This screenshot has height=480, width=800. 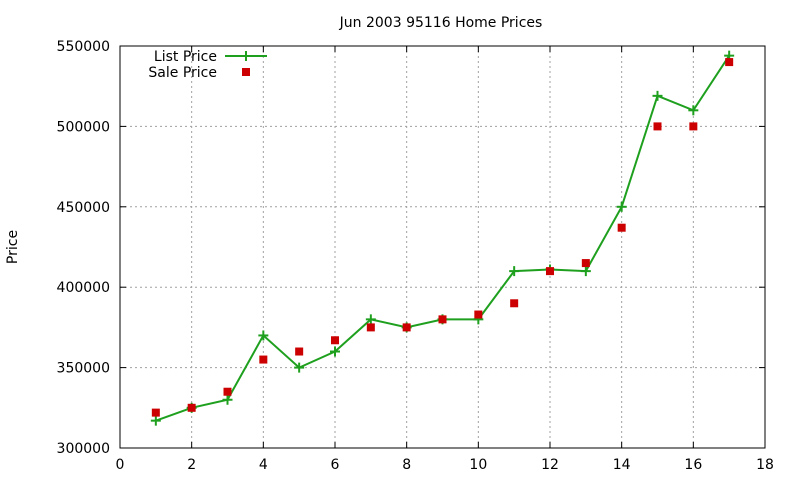 I want to click on x-tick-label: 16, so click(x=693, y=465).